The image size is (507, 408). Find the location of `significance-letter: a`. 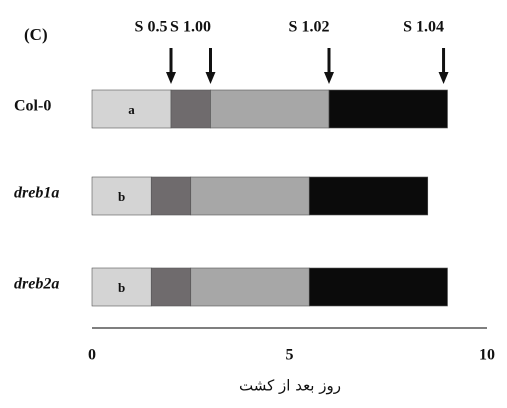

significance-letter: a is located at coordinates (131, 109).